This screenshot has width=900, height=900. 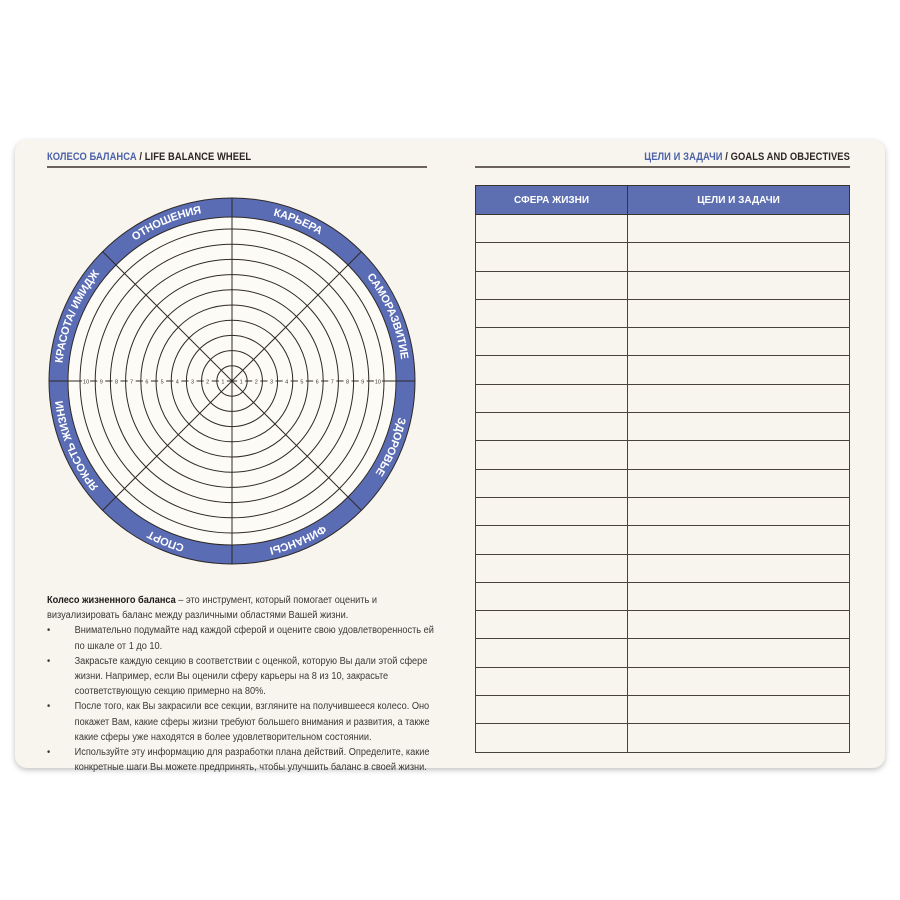 I want to click on header-ru: КОЛЕСО БАЛАНСА, so click(x=92, y=157).